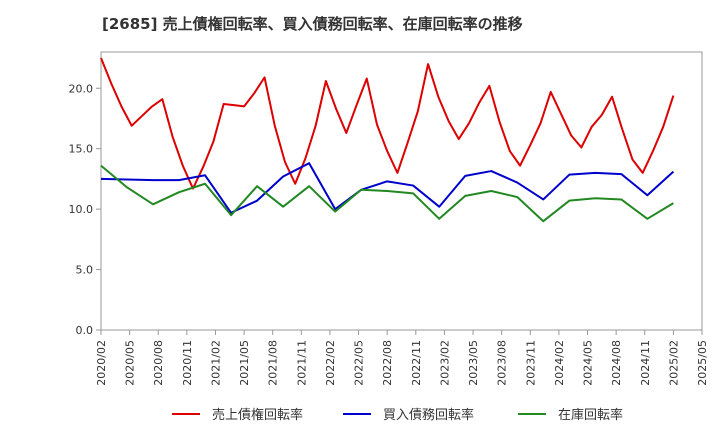 This screenshot has height=440, width=720. What do you see at coordinates (273, 363) in the screenshot?
I see `x-tick-label: 2021/08` at bounding box center [273, 363].